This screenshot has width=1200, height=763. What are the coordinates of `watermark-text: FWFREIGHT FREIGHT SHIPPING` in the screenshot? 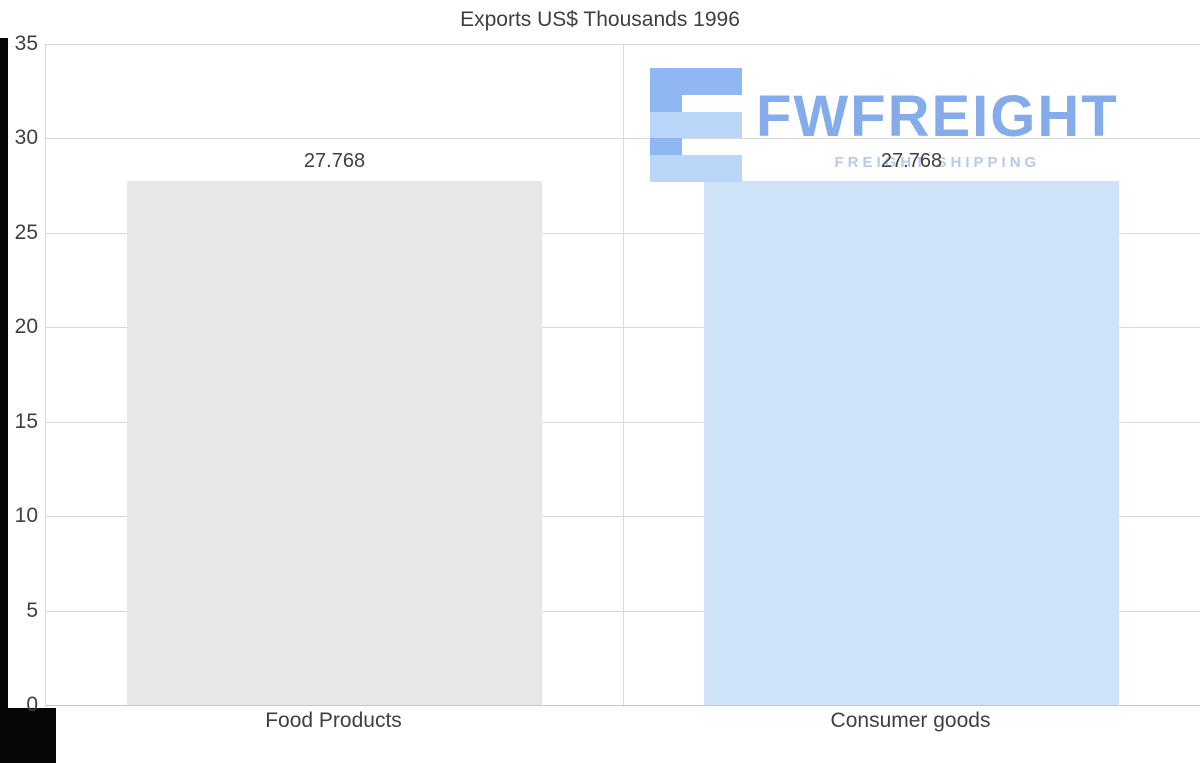 It's located at (937, 128).